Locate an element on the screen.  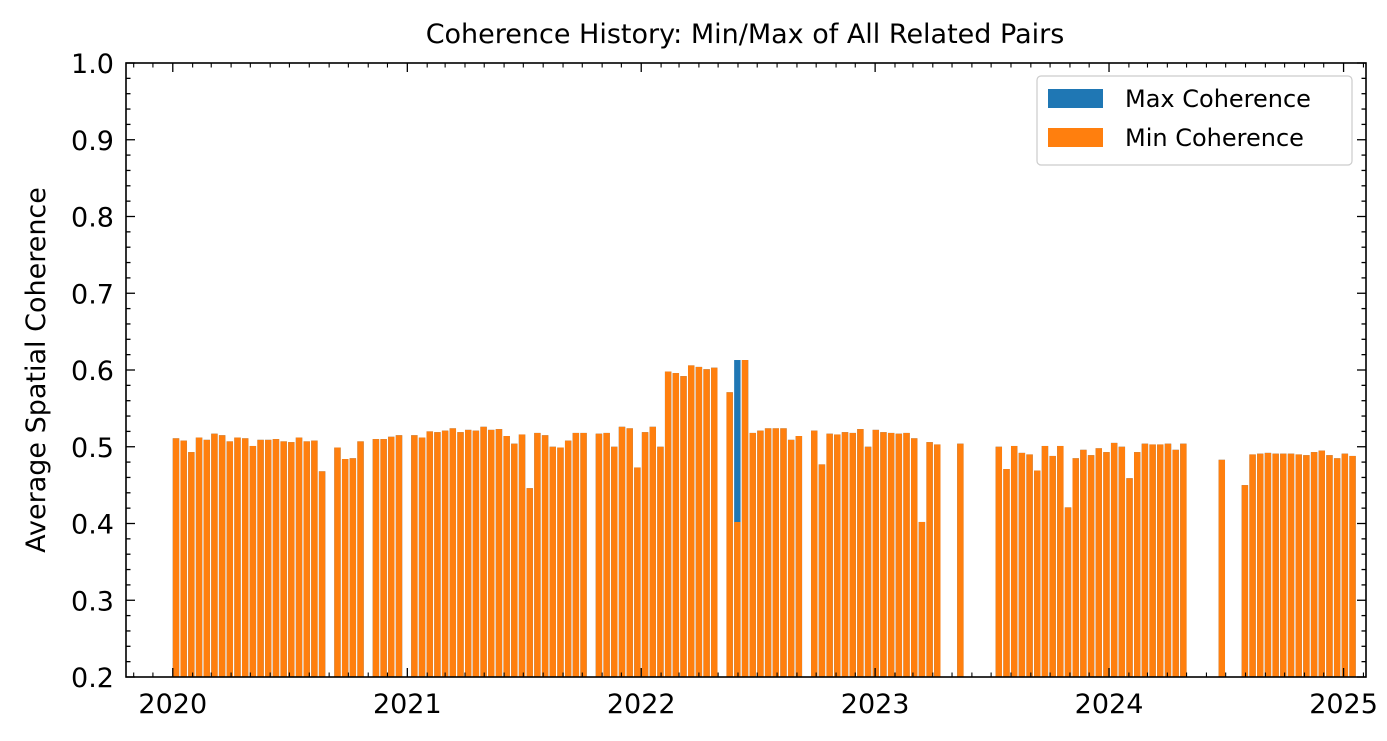
y-tick-label: 0.3 is located at coordinates (92, 601).